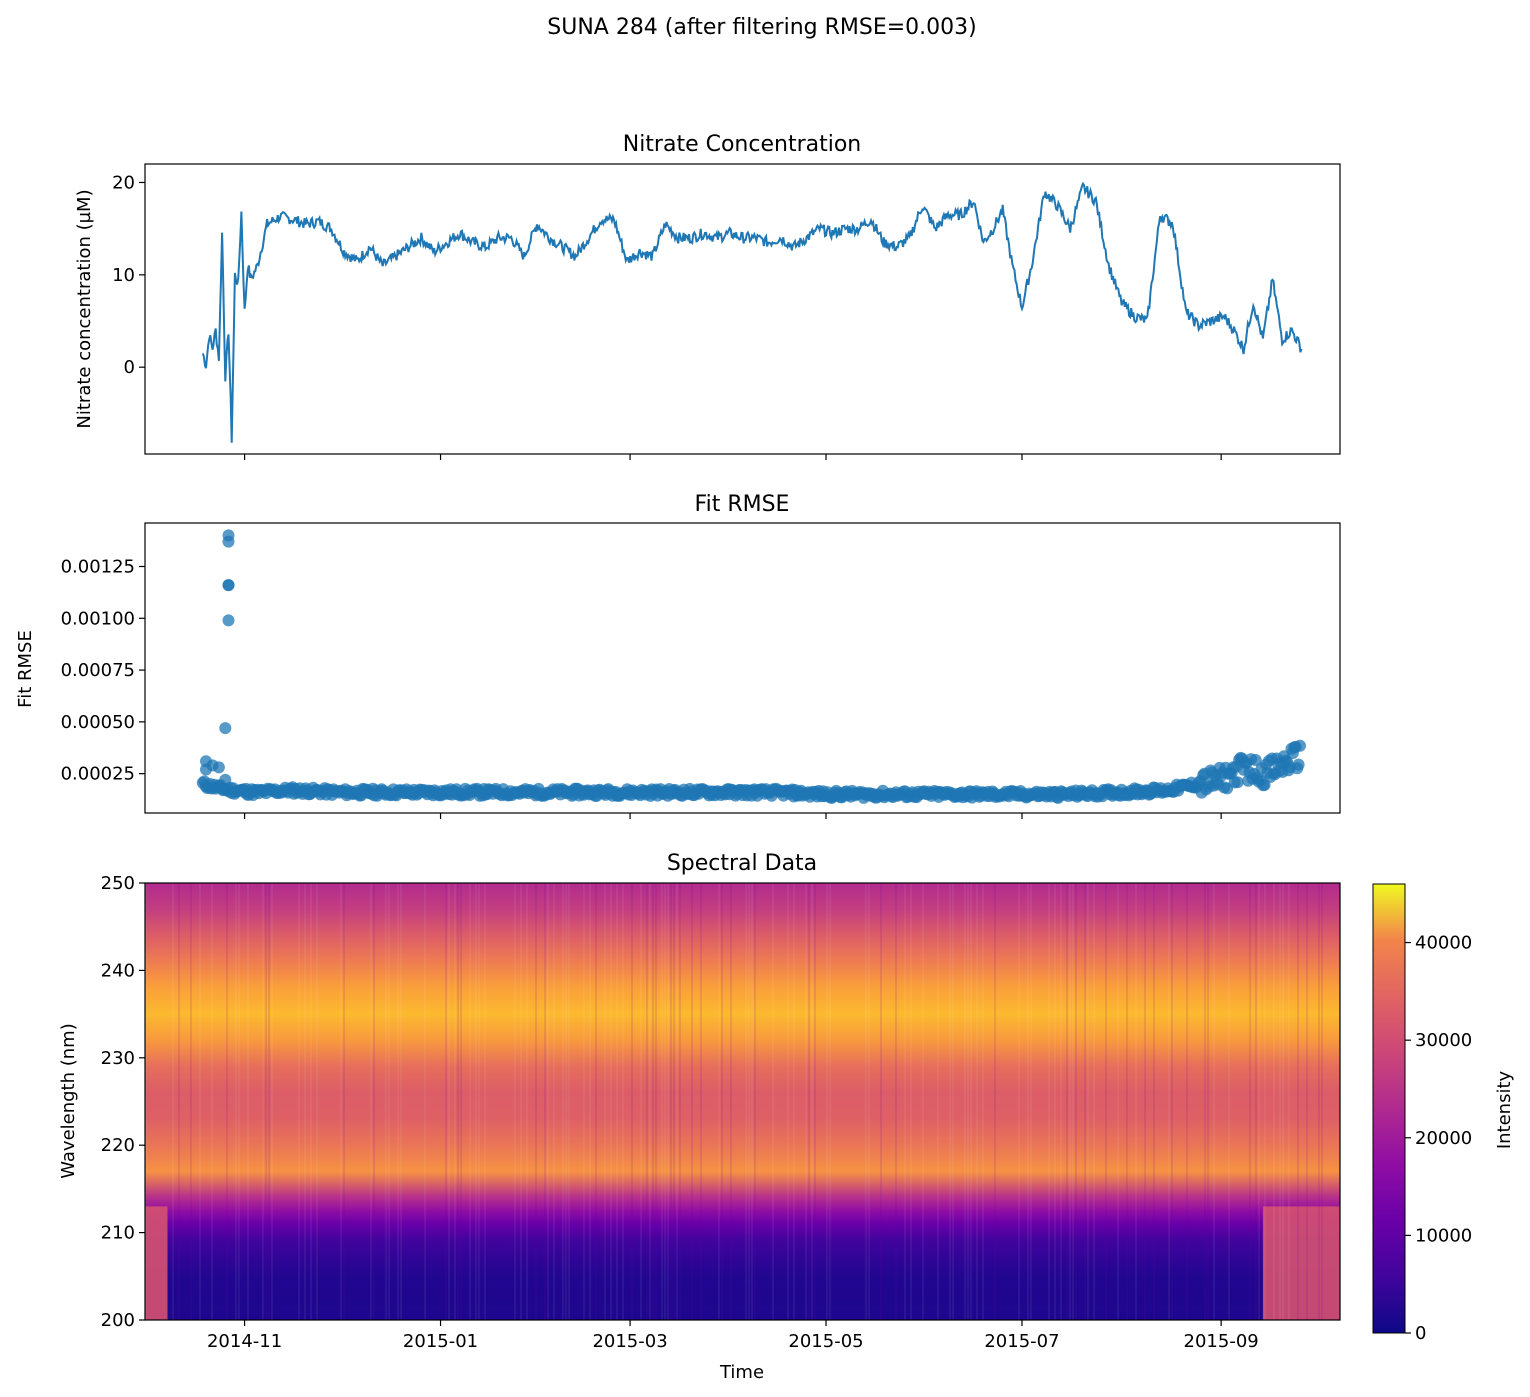 This screenshot has width=1530, height=1397. Describe the element at coordinates (732, 816) in the screenshot. I see `rmse-x-axis` at that location.